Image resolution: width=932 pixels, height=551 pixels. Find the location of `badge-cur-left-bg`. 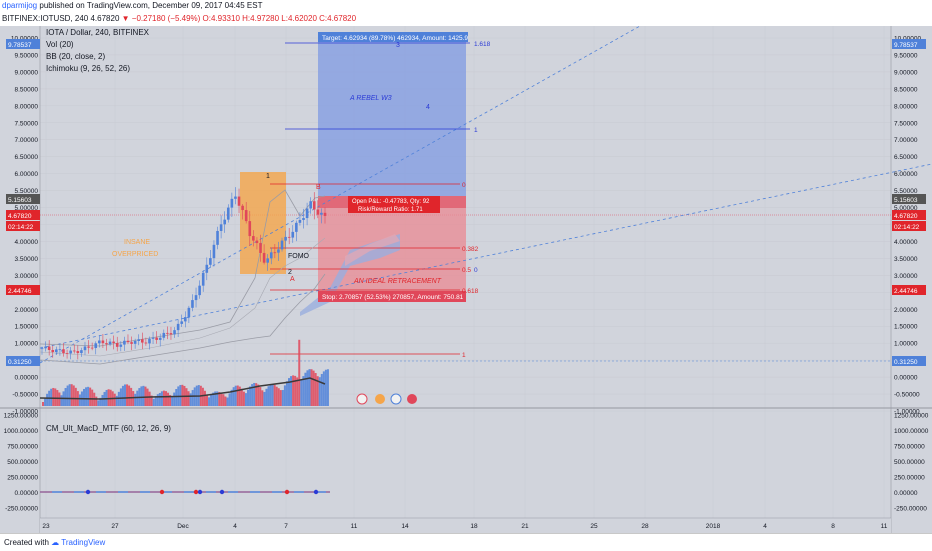

badge-cur-left-bg is located at coordinates (23, 215).